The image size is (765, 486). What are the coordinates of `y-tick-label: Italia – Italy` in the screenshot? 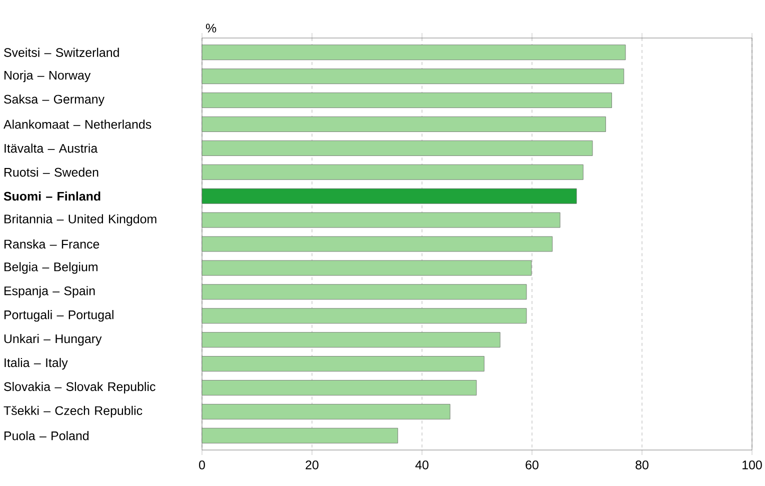 It's located at (36, 364).